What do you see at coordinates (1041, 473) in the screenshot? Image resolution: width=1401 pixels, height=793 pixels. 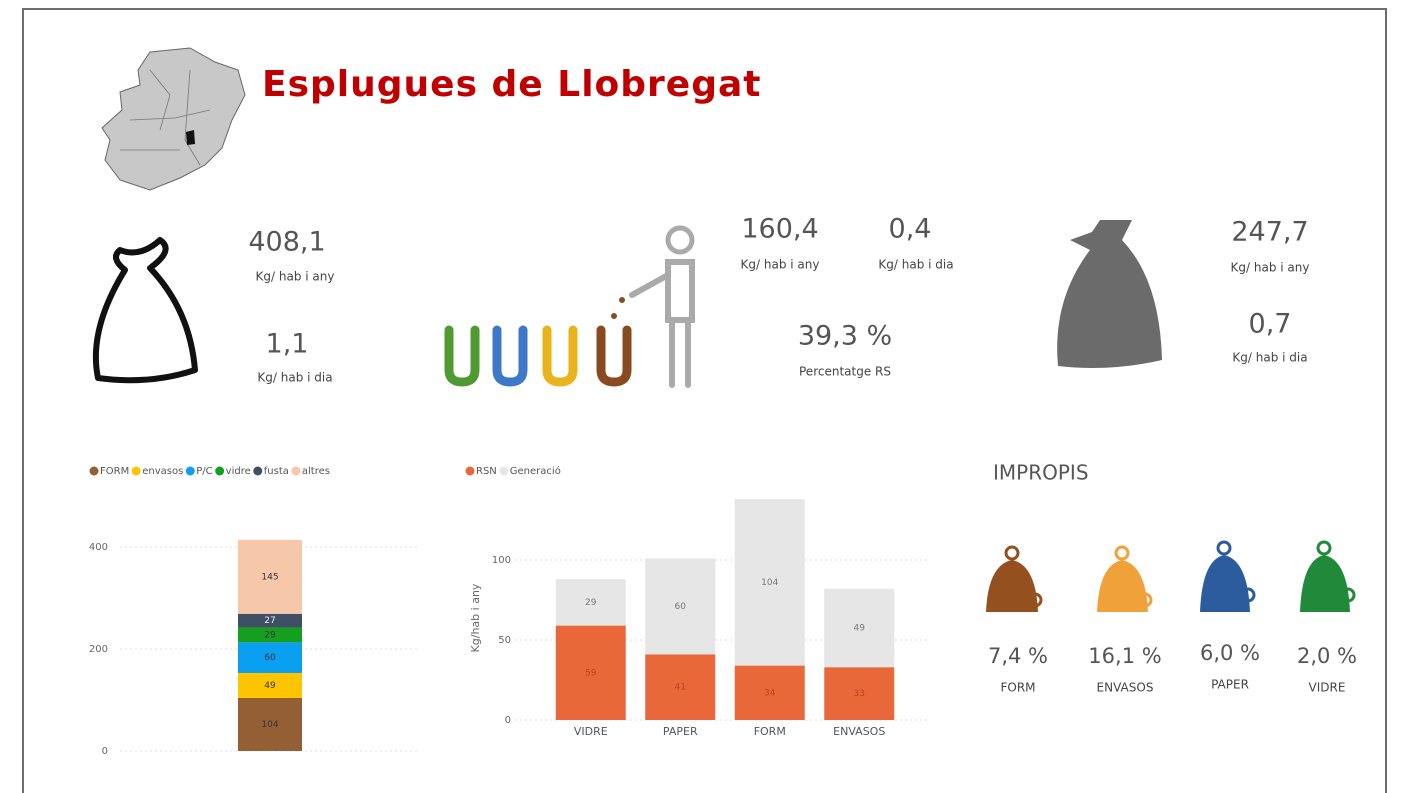 I see `section-title: IMPROPIS` at bounding box center [1041, 473].